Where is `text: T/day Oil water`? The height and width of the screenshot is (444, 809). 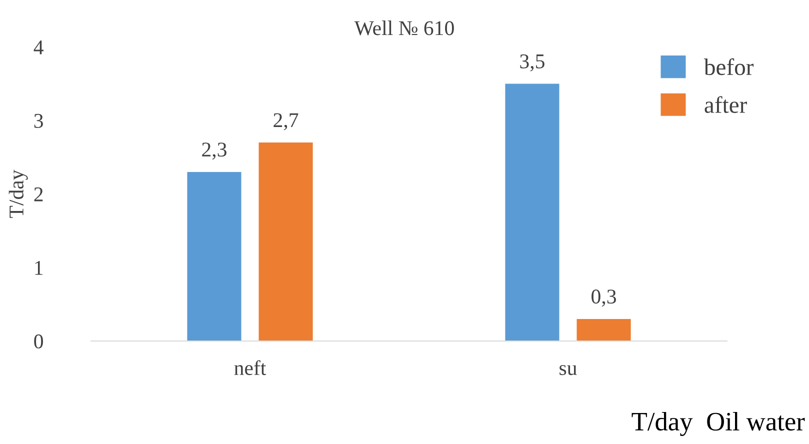
text: T/day Oil water is located at coordinates (718, 424).